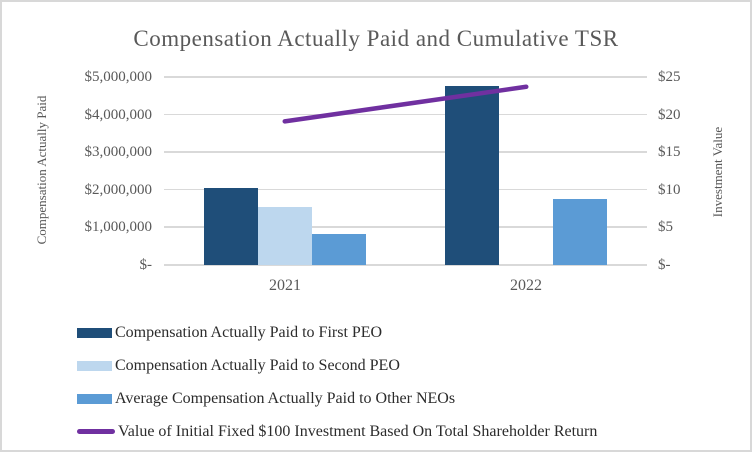  I want to click on right-axis-tick: $15, so click(669, 152).